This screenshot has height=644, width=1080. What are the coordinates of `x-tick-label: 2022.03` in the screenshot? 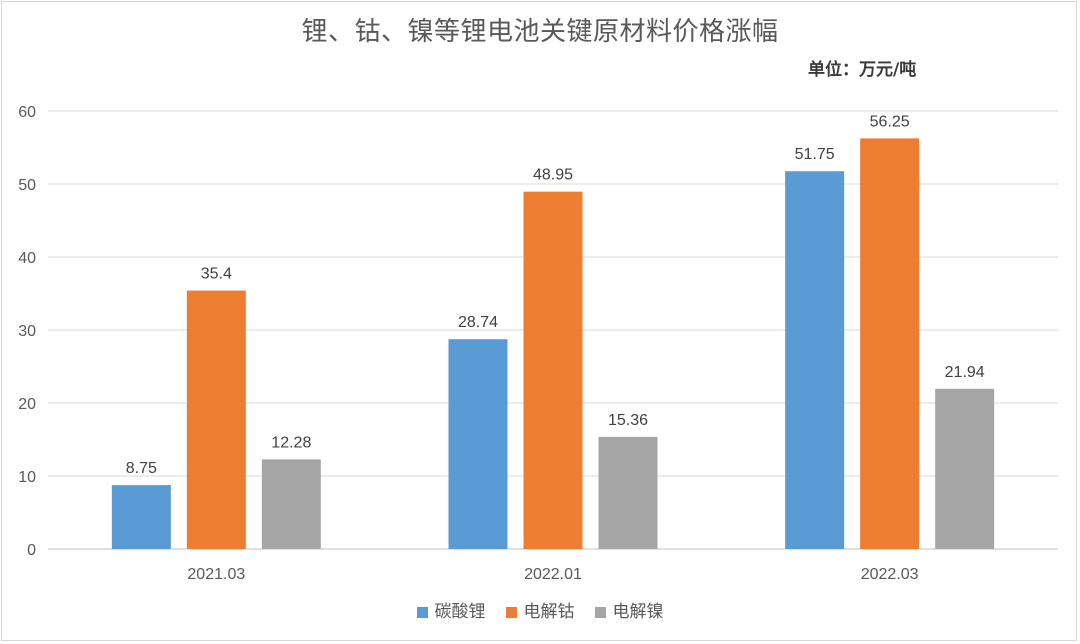 It's located at (890, 574).